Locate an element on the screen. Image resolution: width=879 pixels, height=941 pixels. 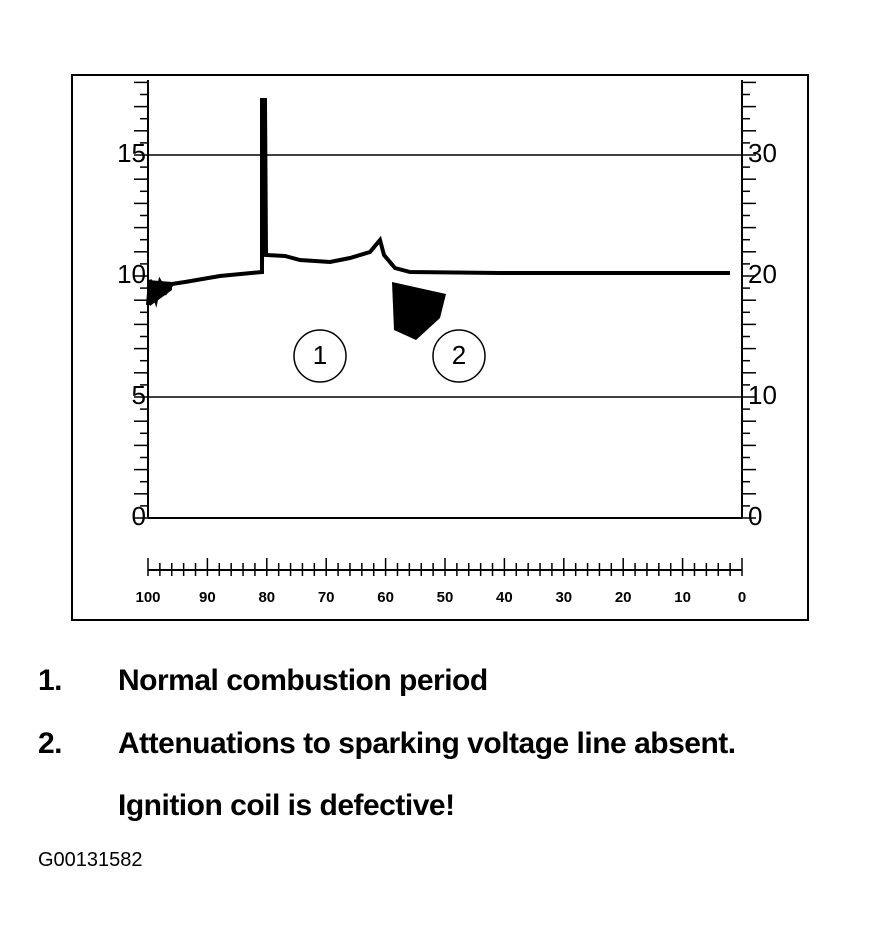
waveform-burst is located at coordinates (160, 293).